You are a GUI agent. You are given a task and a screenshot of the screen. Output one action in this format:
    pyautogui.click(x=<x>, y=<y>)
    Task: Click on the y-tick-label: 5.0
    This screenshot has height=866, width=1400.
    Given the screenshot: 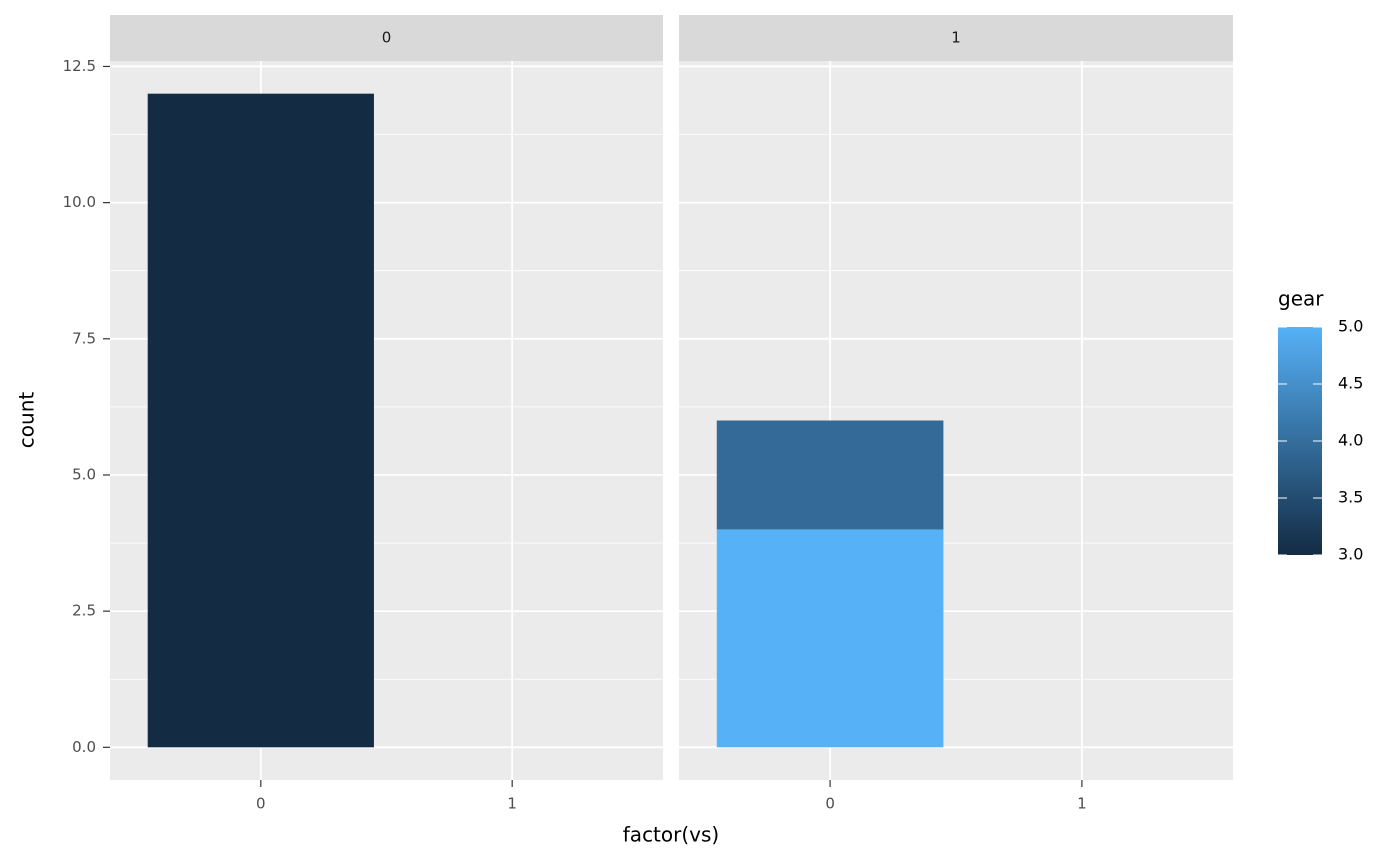 What is the action you would take?
    pyautogui.click(x=84, y=474)
    